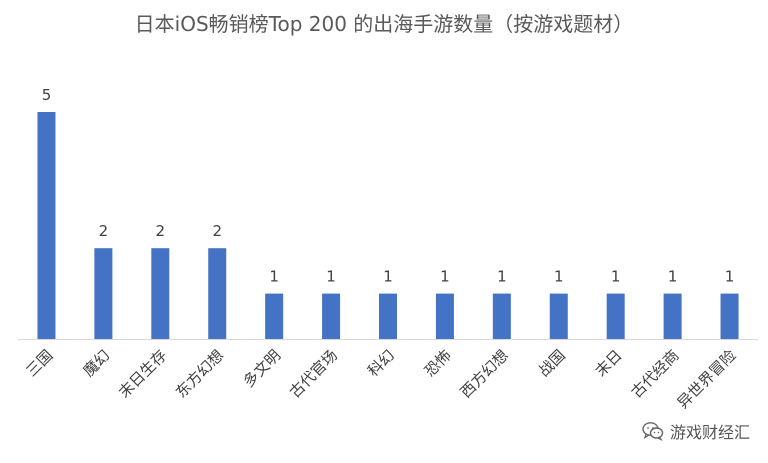  Describe the element at coordinates (709, 432) in the screenshot. I see `watermark-text: 游戏财经汇` at that location.